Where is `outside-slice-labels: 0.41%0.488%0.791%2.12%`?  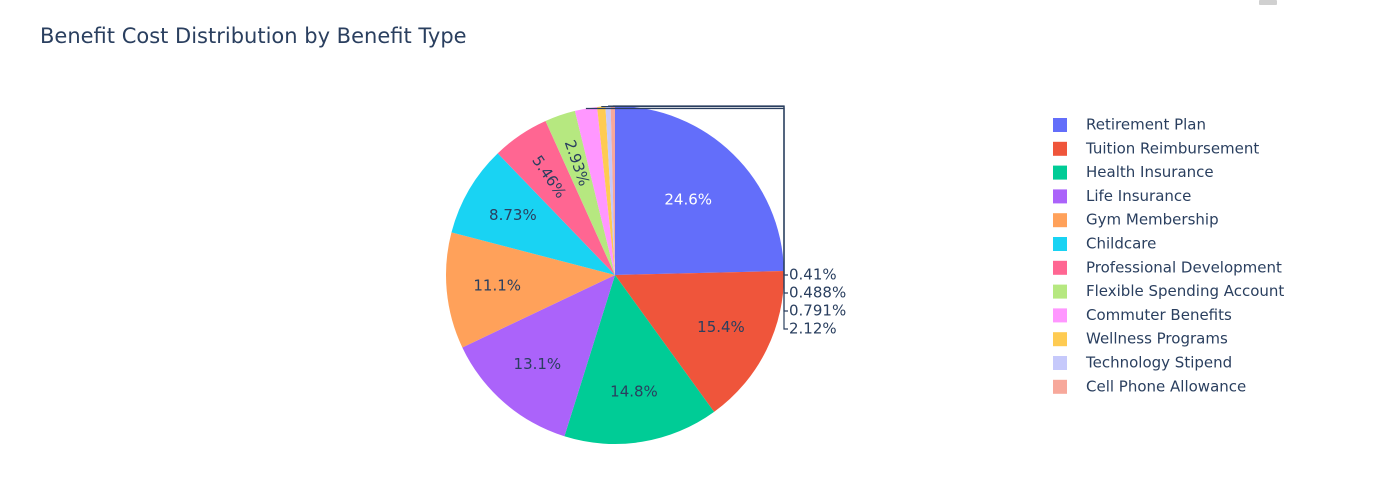 outside-slice-labels: 0.41%0.488%0.791%2.12% is located at coordinates (715, 221).